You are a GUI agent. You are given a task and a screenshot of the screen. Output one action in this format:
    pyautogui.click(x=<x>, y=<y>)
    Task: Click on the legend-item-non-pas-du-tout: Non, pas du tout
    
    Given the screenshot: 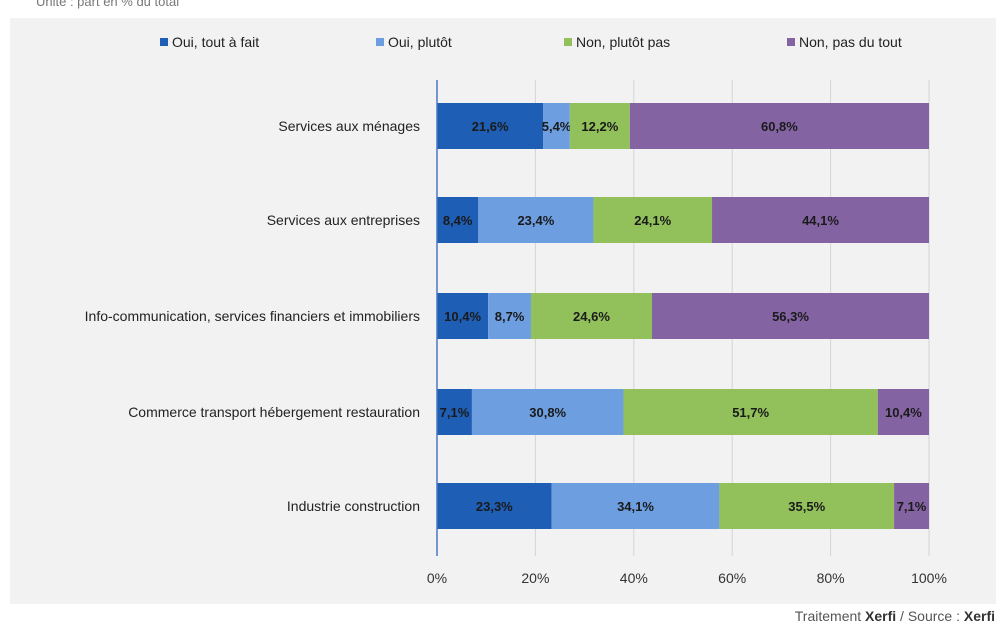 What is the action you would take?
    pyautogui.click(x=844, y=42)
    